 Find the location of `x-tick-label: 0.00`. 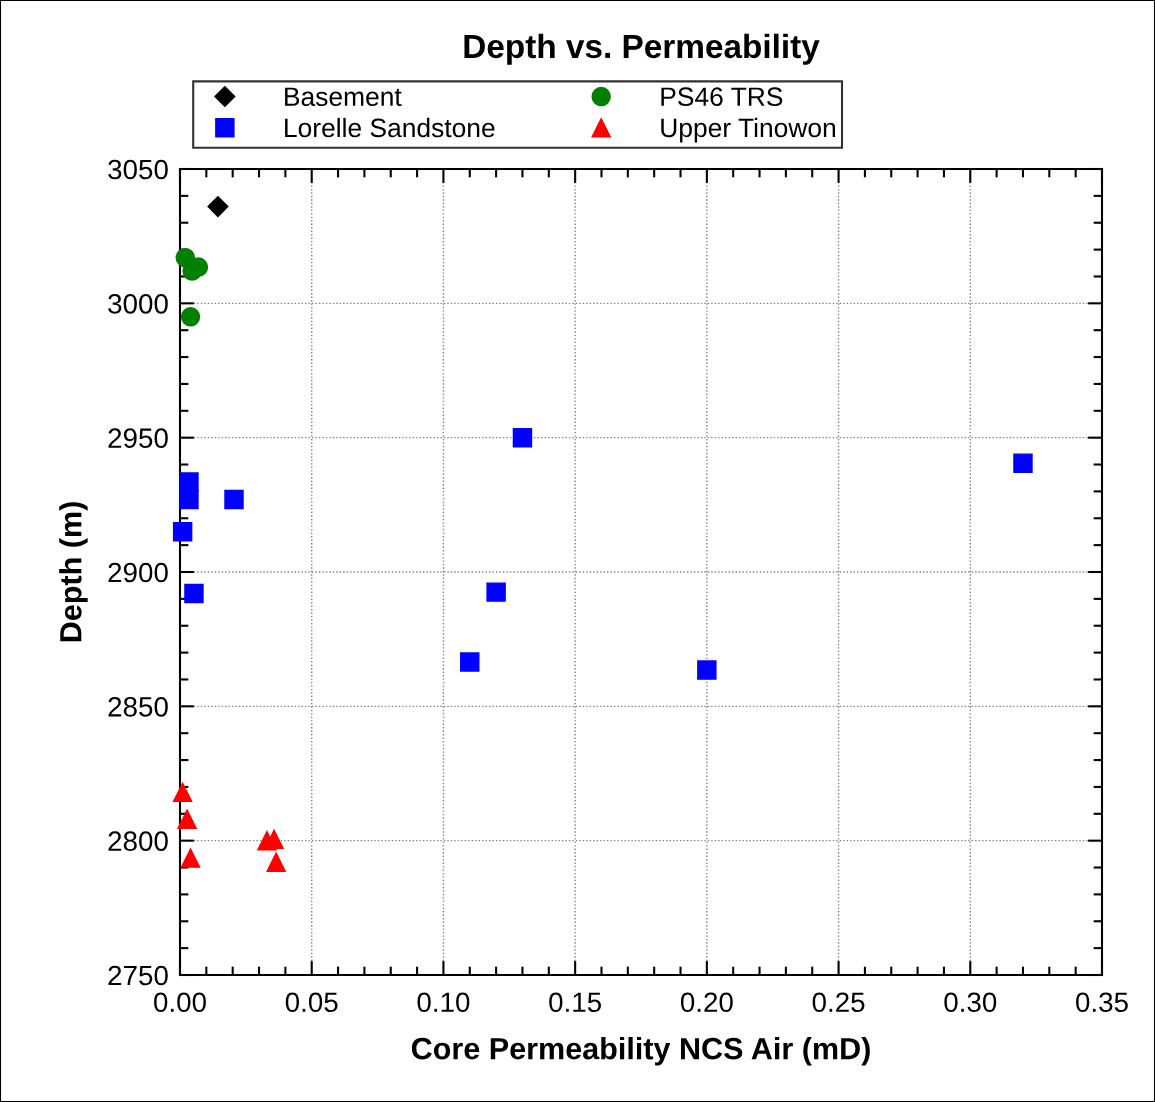

x-tick-label: 0.00 is located at coordinates (180, 1002).